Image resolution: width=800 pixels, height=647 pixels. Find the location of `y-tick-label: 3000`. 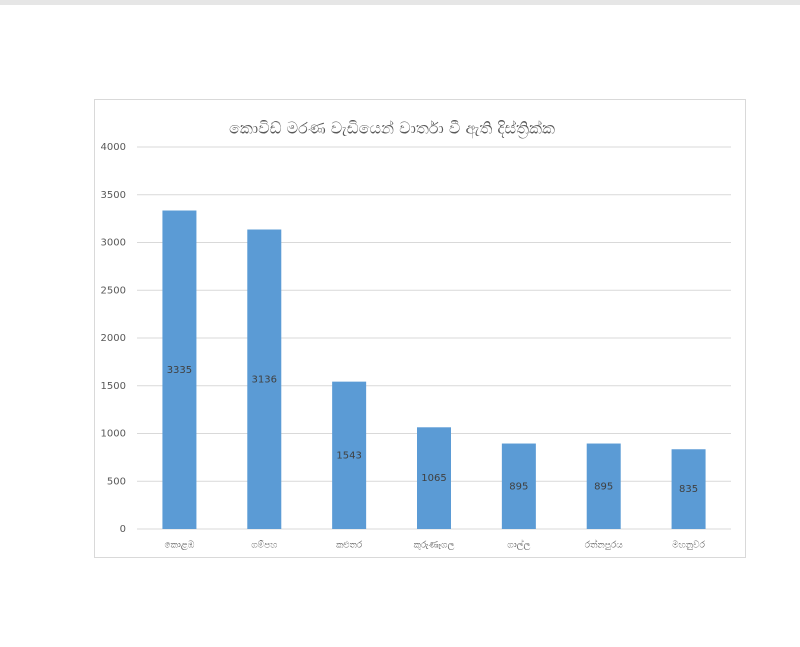

y-tick-label: 3000 is located at coordinates (113, 243).